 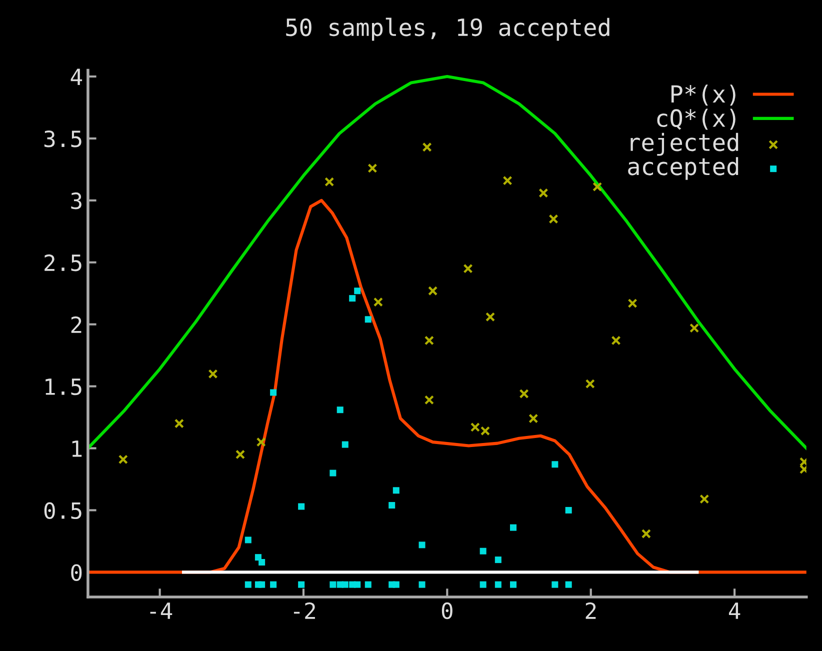 I want to click on y-tick-label: 1, so click(x=77, y=448).